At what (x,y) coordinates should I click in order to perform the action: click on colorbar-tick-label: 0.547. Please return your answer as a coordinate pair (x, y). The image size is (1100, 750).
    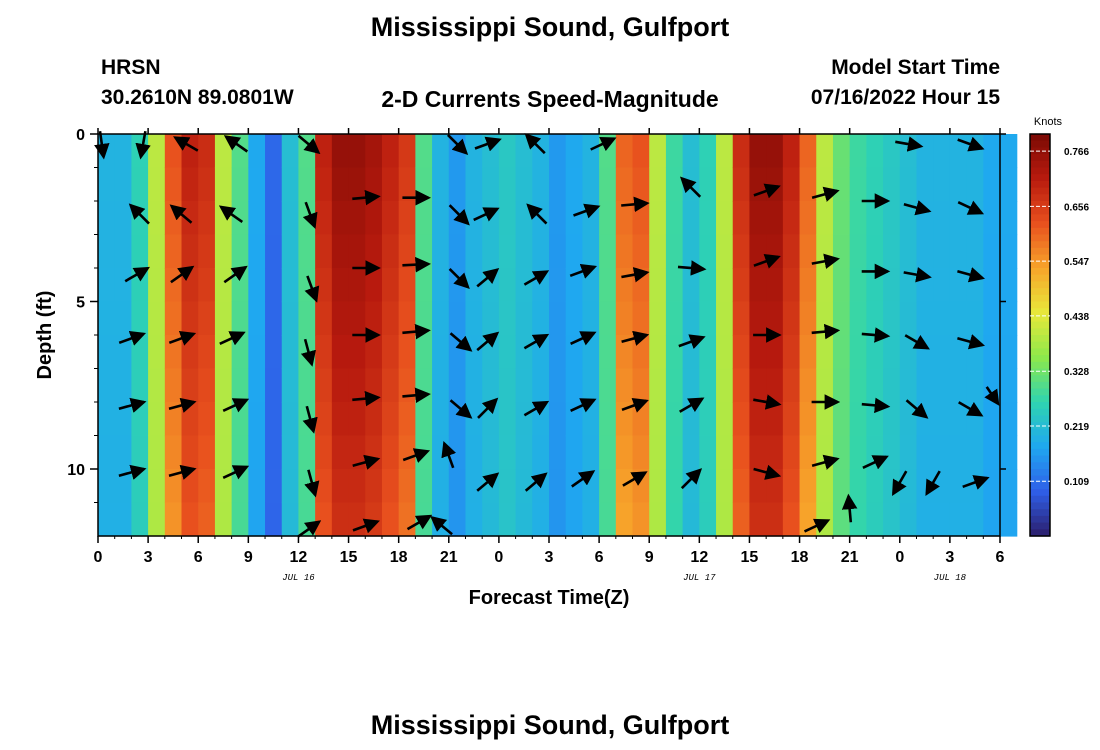
    Looking at the image, I should click on (1076, 262).